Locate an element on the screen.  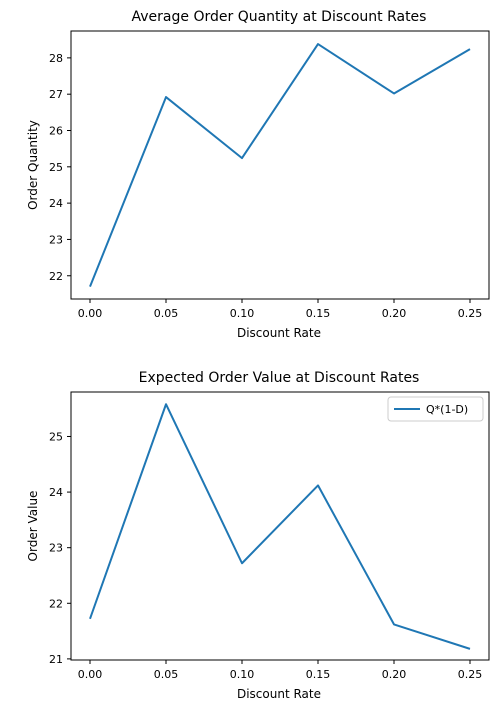
y-tick-label: 26 is located at coordinates (56, 131).